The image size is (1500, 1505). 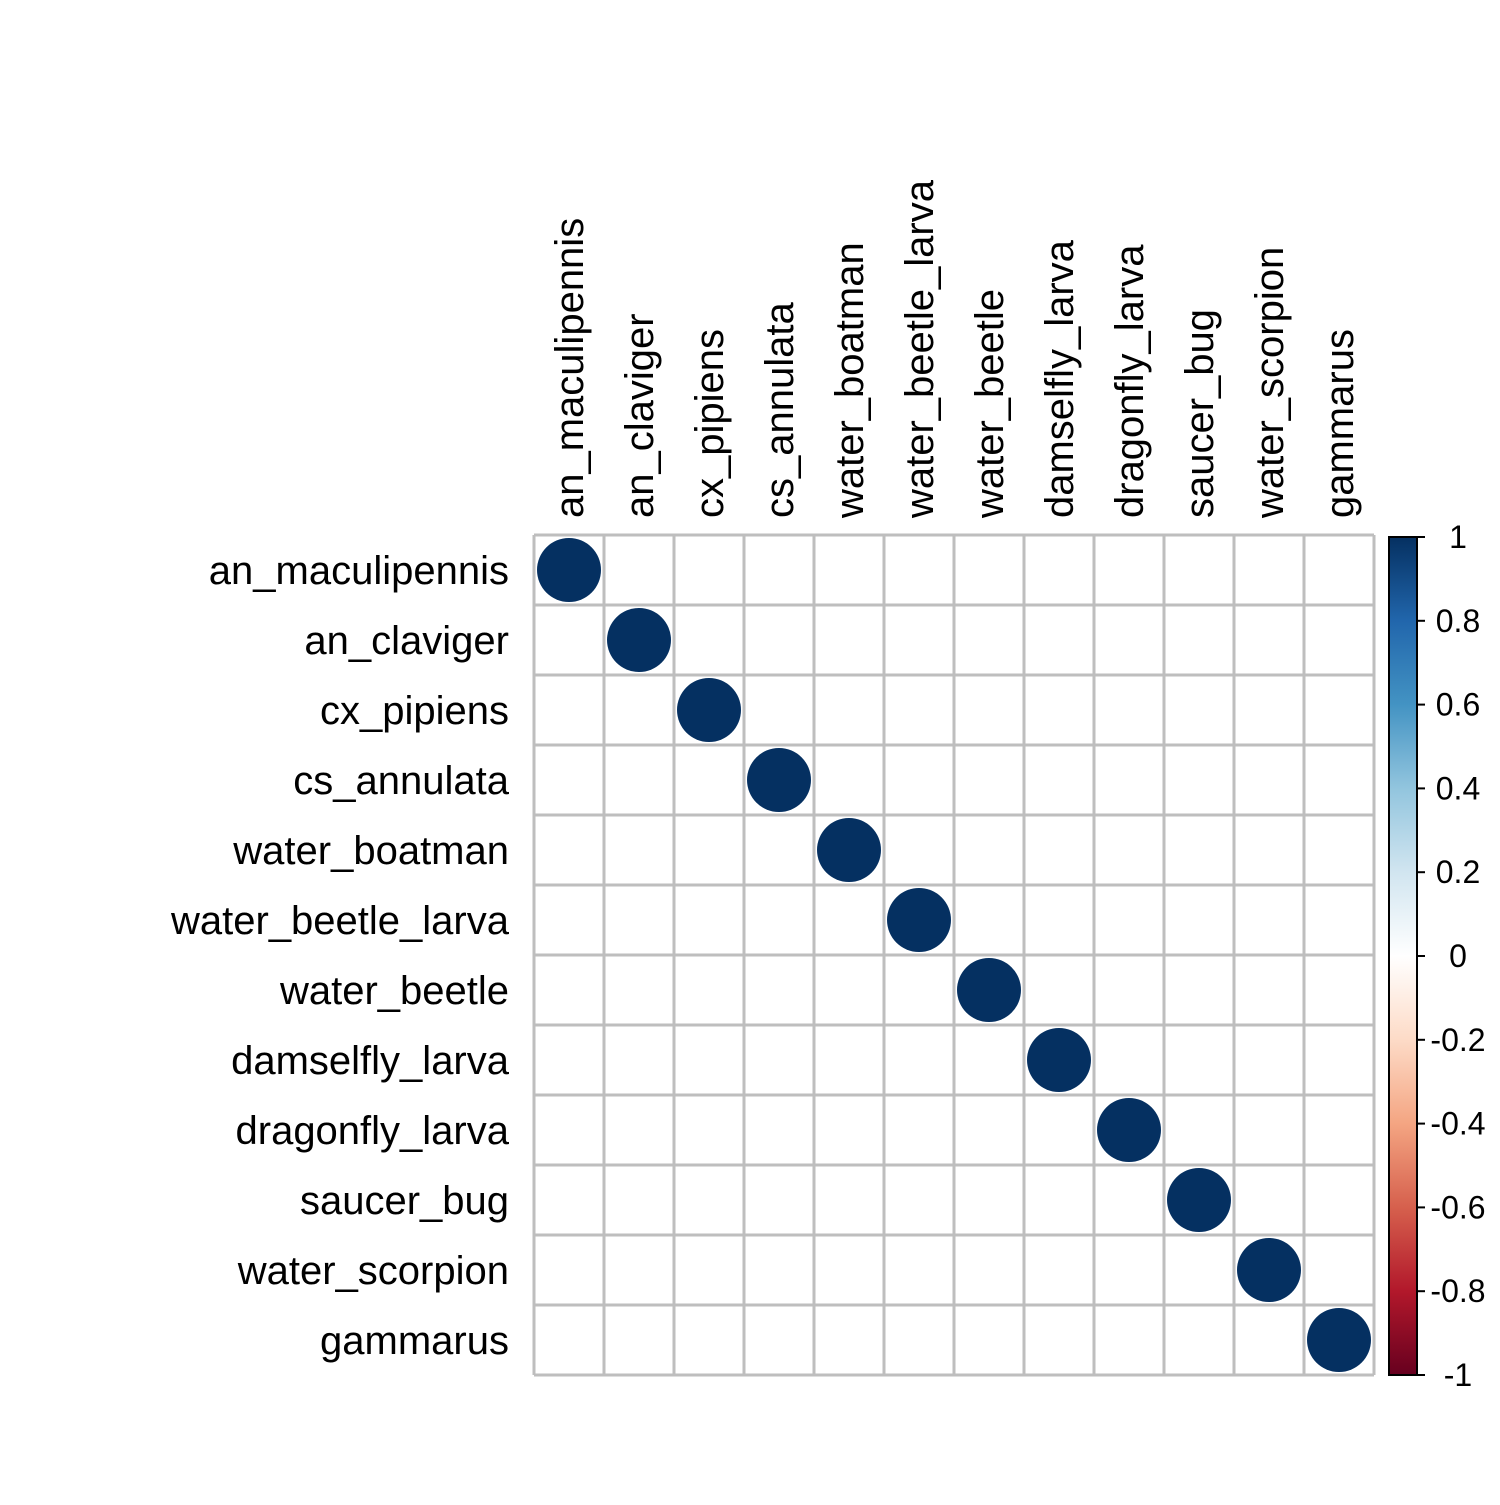 I want to click on colorbar-tick-label: -1, so click(x=1458, y=1375).